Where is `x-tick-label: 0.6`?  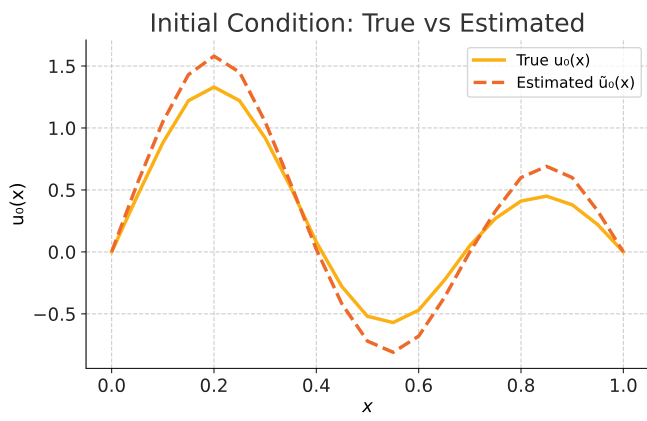
x-tick-label: 0.6 is located at coordinates (419, 385).